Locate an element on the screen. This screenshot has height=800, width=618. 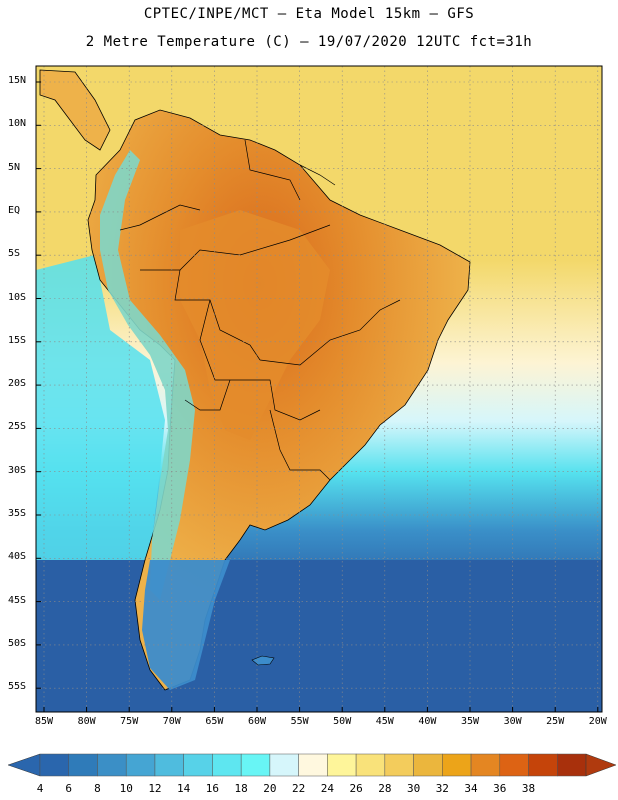
colorbar-label: 4 is located at coordinates (40, 788).